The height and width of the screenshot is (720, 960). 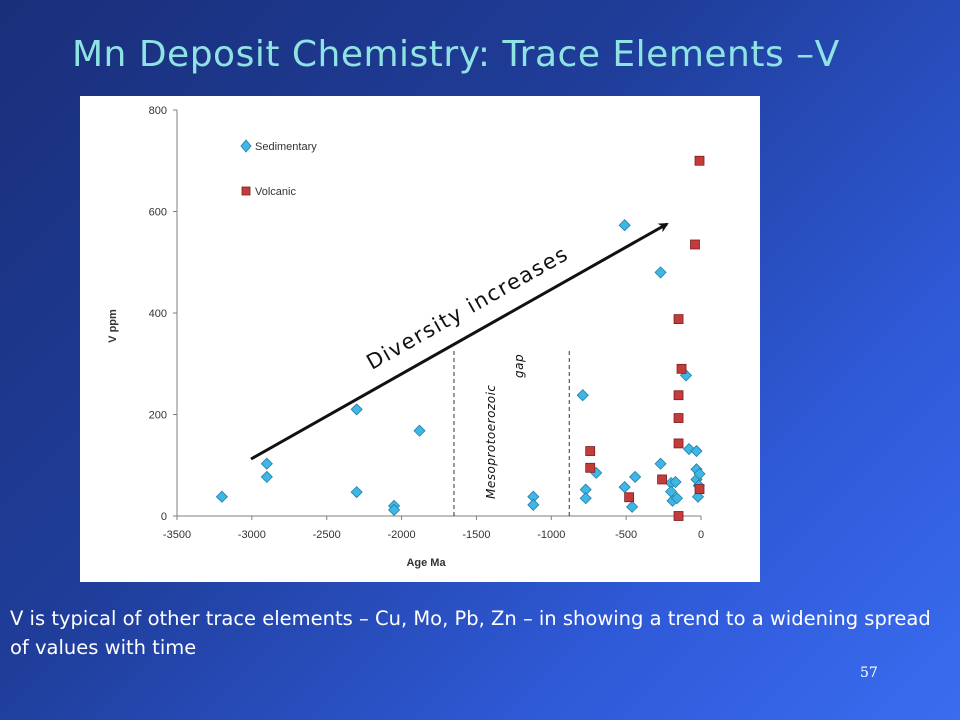 What do you see at coordinates (164, 517) in the screenshot?
I see `y-tick-label: 0` at bounding box center [164, 517].